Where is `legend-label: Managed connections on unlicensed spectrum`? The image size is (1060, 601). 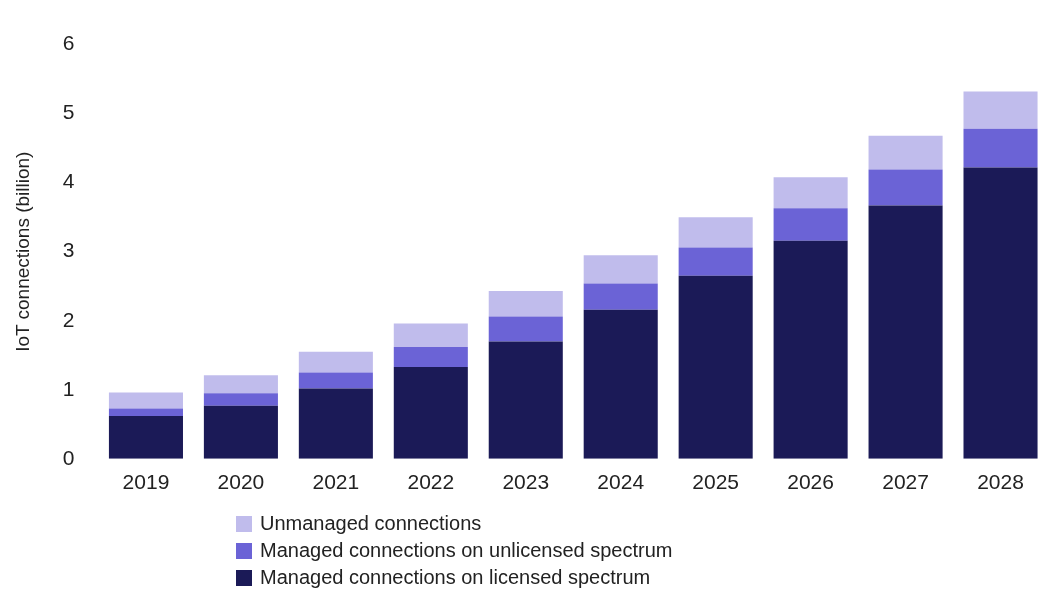
legend-label: Managed connections on unlicensed spectrum is located at coordinates (466, 550).